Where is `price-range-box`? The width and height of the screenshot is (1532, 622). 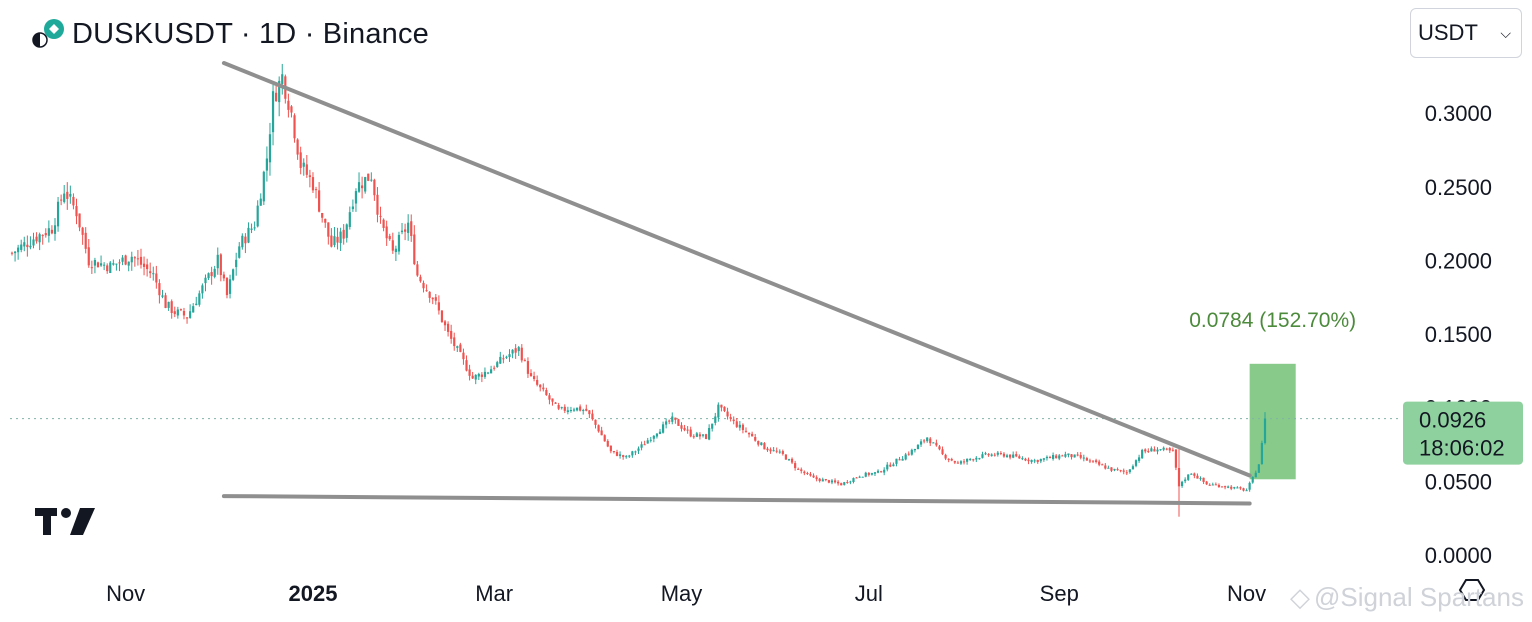 price-range-box is located at coordinates (1272, 421).